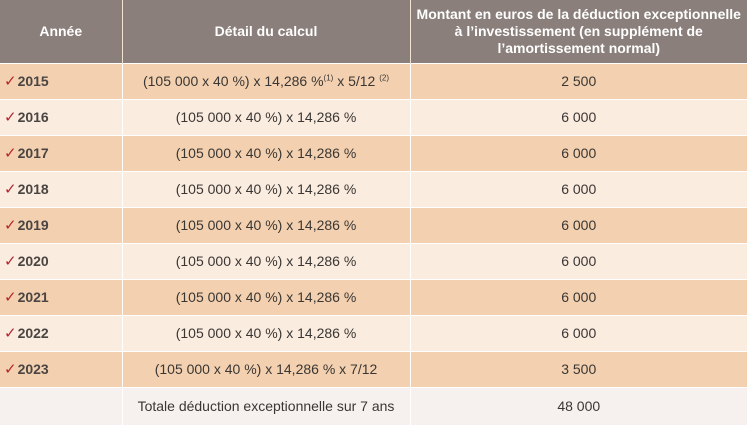  I want to click on year-cell: ✓2021, so click(61, 296).